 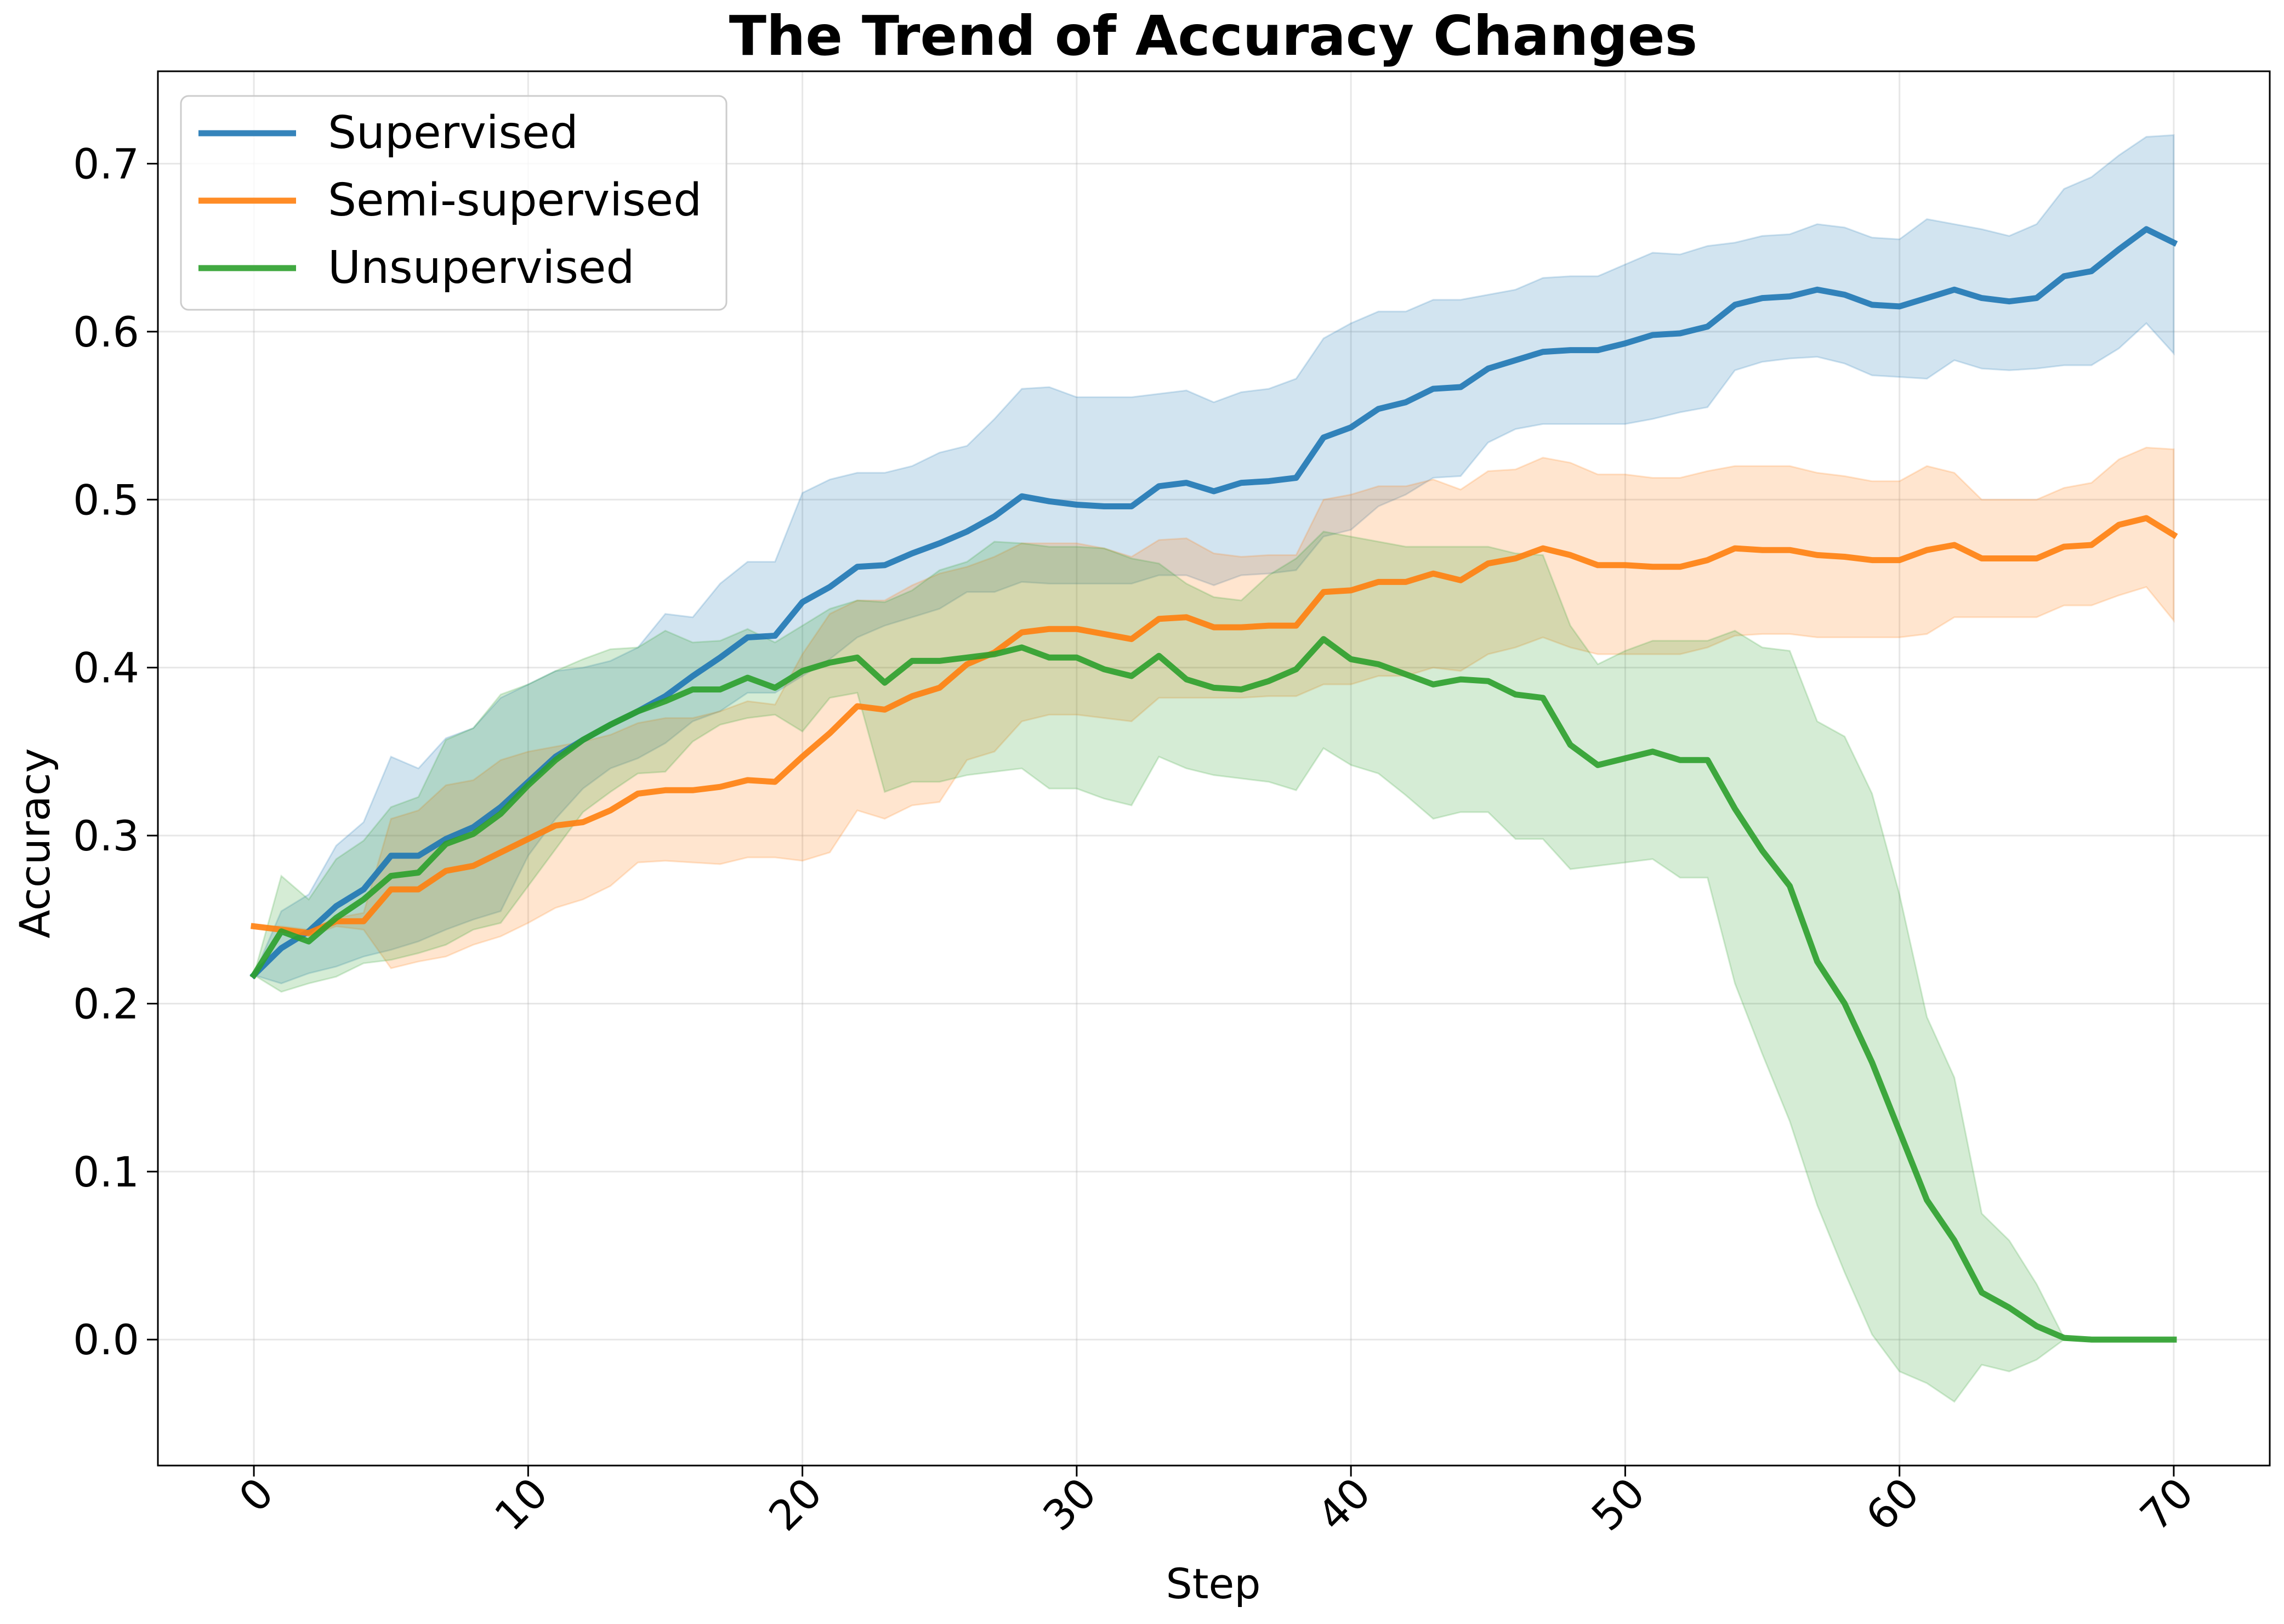 What do you see at coordinates (106, 1339) in the screenshot?
I see `y-tick-label: 0.0` at bounding box center [106, 1339].